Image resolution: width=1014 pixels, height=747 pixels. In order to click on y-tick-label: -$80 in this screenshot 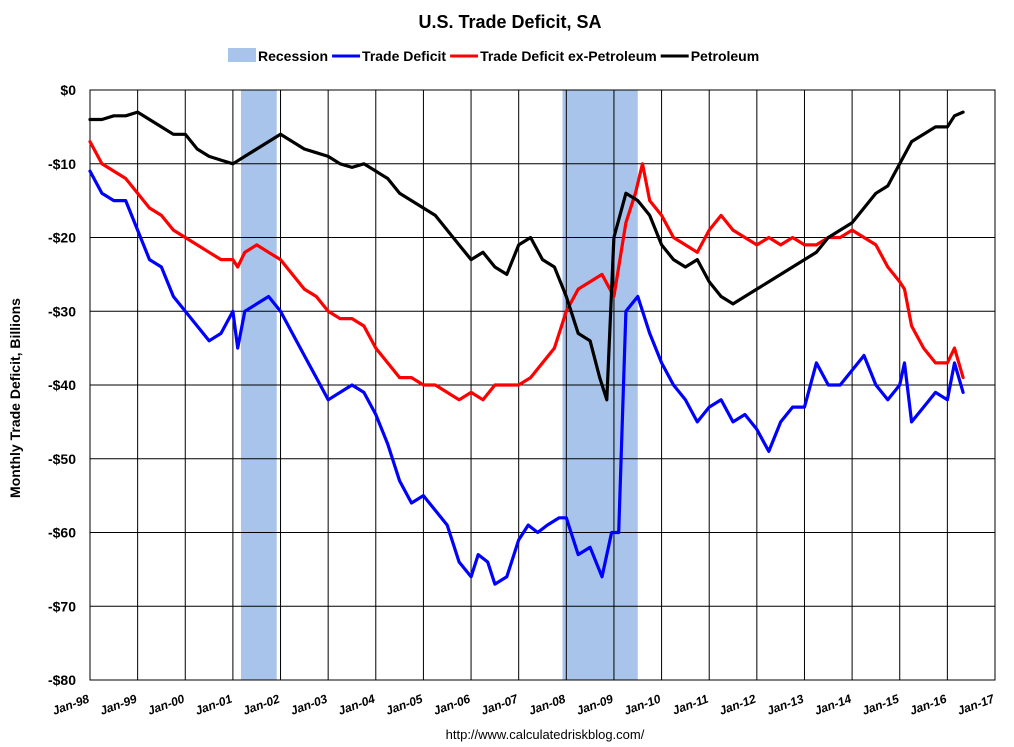, I will do `click(62, 680)`.